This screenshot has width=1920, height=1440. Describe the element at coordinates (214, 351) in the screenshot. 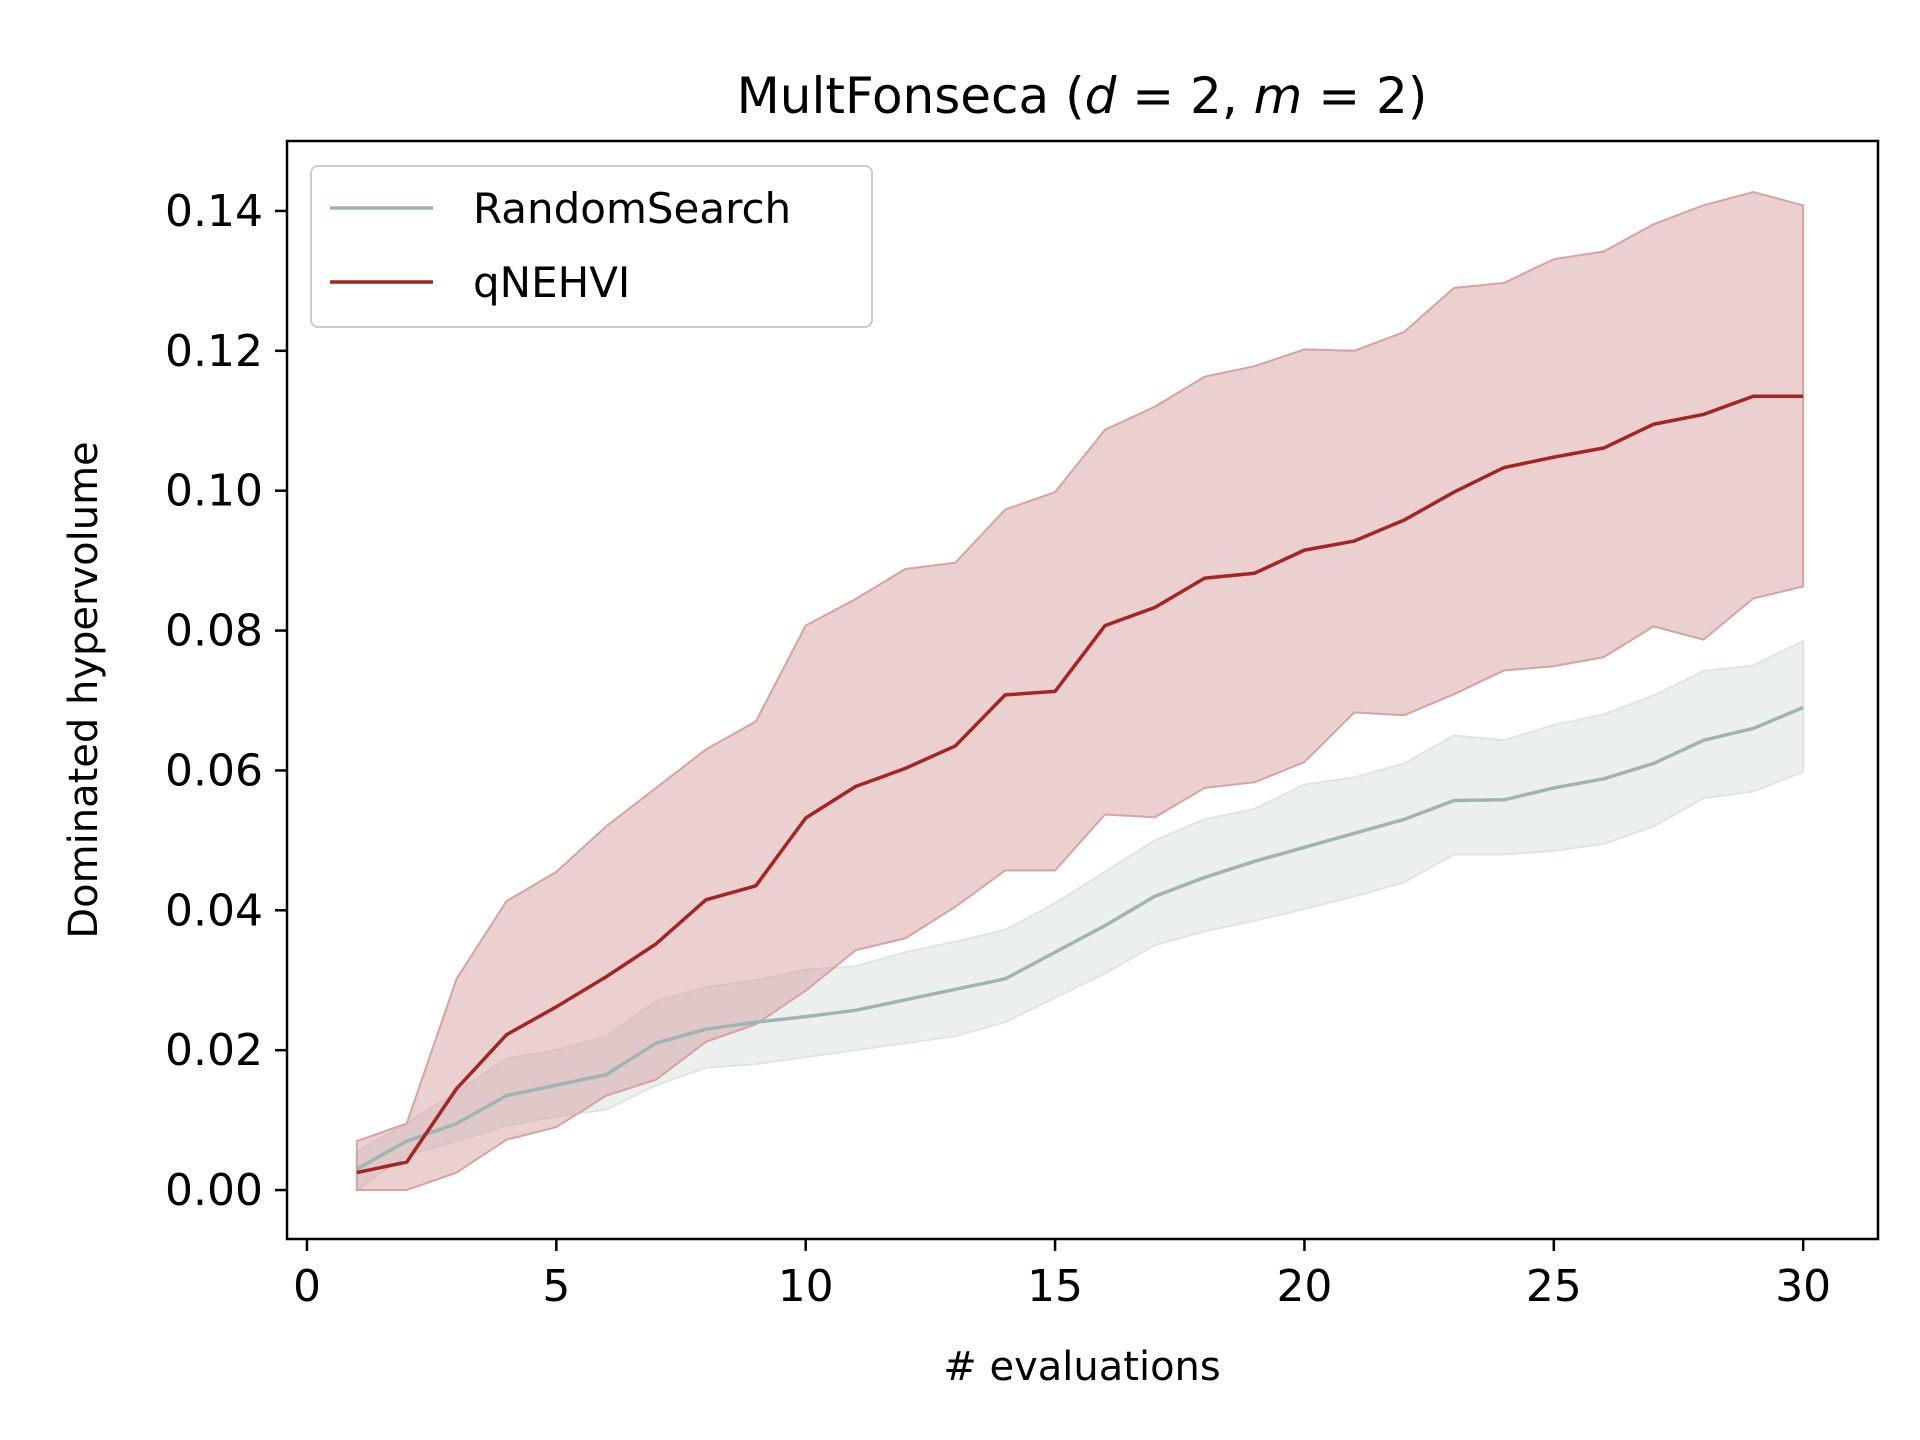

I see `y-tick-label: 0.12` at that location.